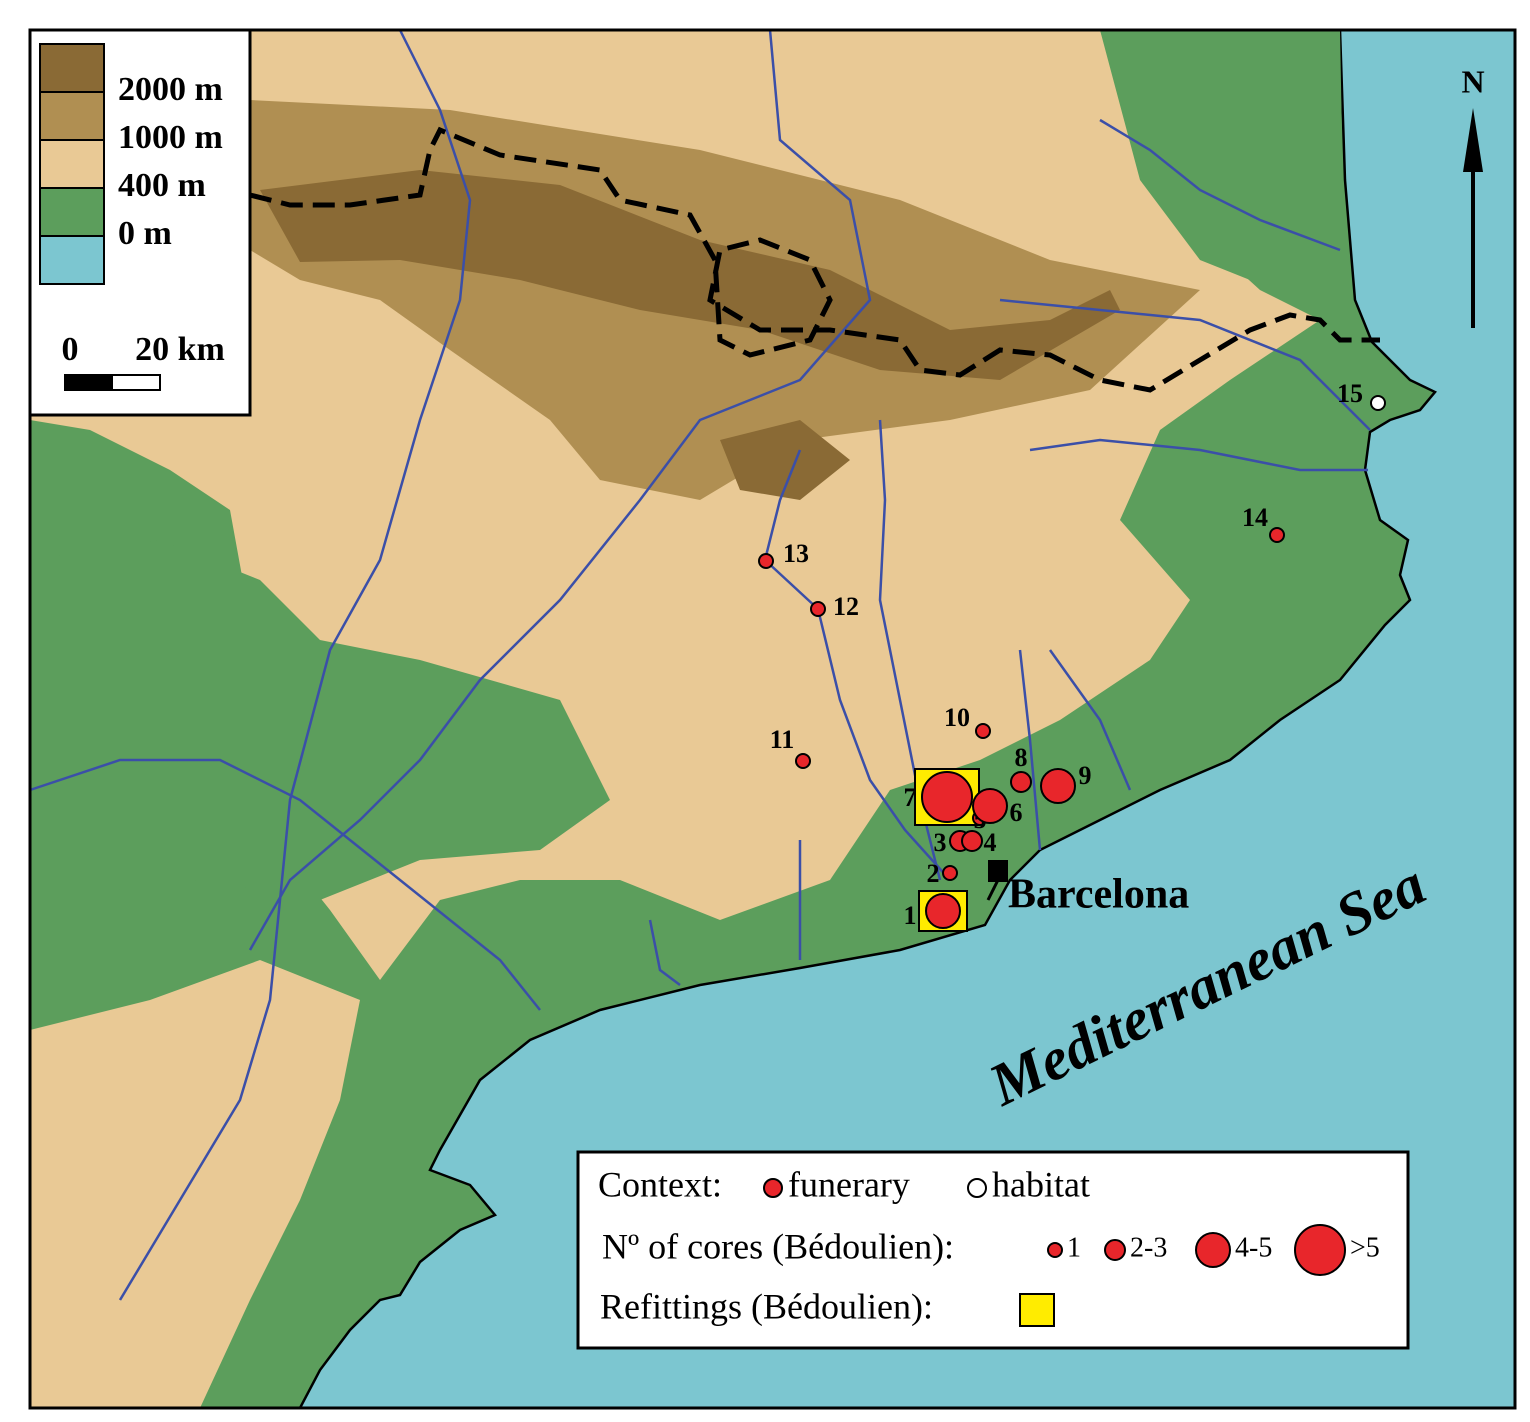 Image resolution: width=1530 pixels, height=1422 pixels. What do you see at coordinates (1148, 1247) in the screenshot?
I see `key-cores-label: 2-3` at bounding box center [1148, 1247].